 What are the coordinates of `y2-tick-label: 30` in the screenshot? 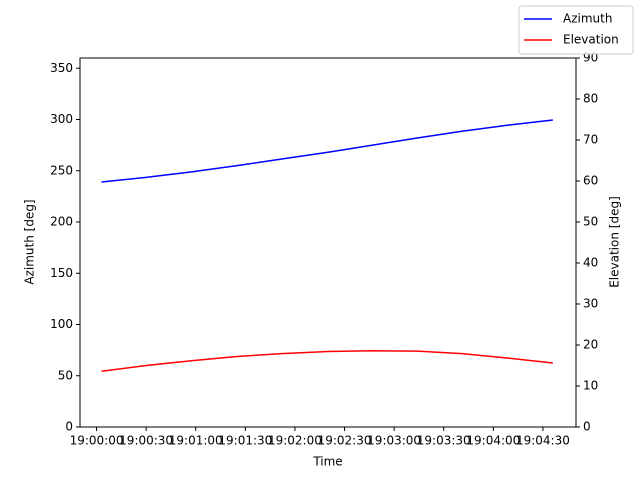 It's located at (590, 304).